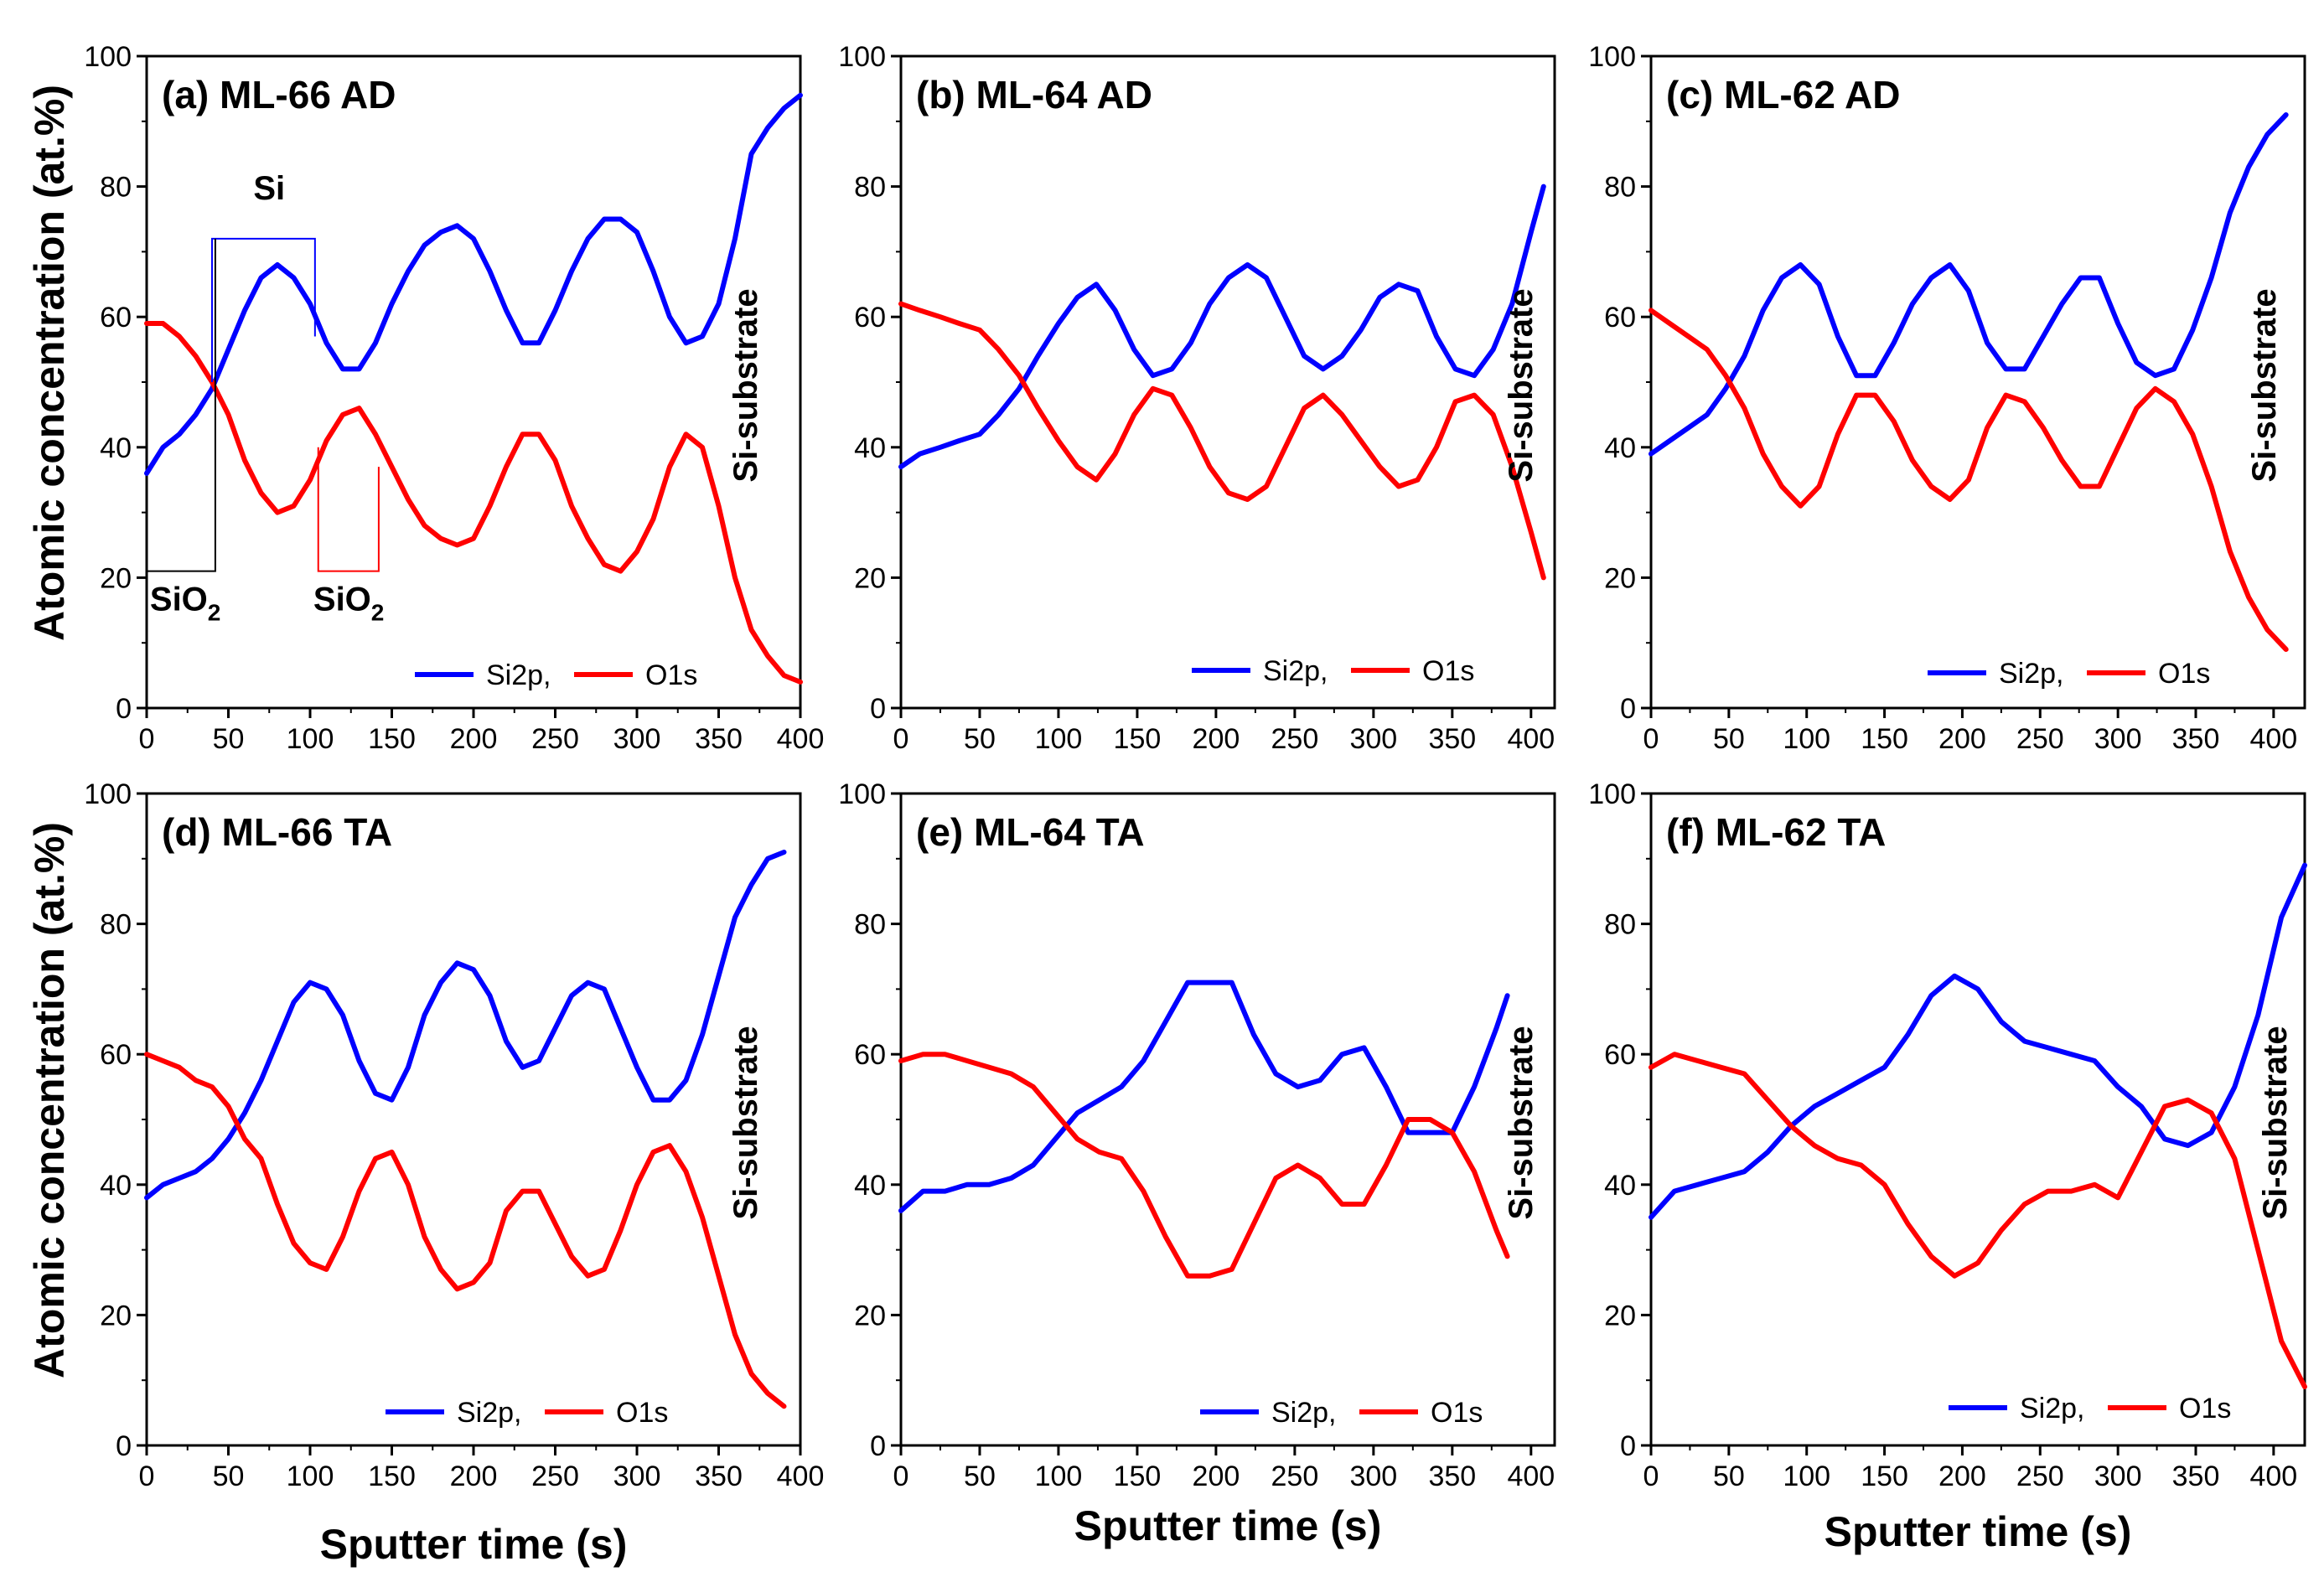  What do you see at coordinates (116, 578) in the screenshot?
I see `y-tick-label: 20` at bounding box center [116, 578].